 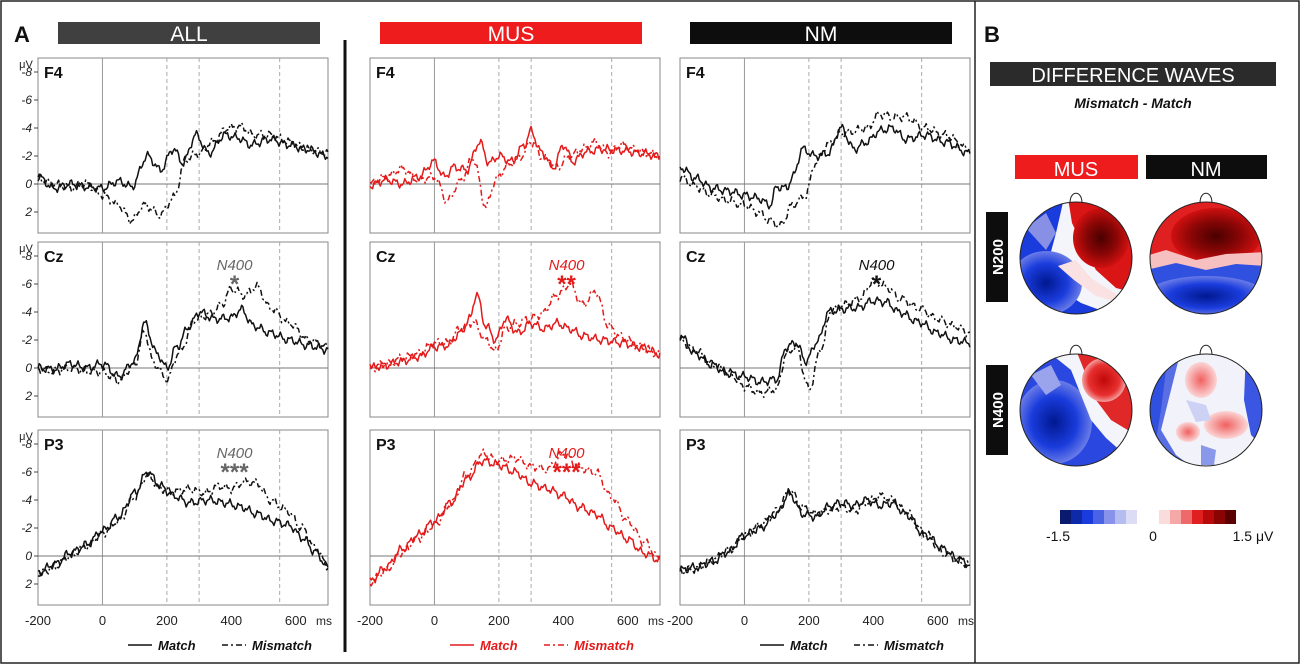 What do you see at coordinates (1132, 103) in the screenshot?
I see `difference-waves-subtitle: Mismatch - Match` at bounding box center [1132, 103].